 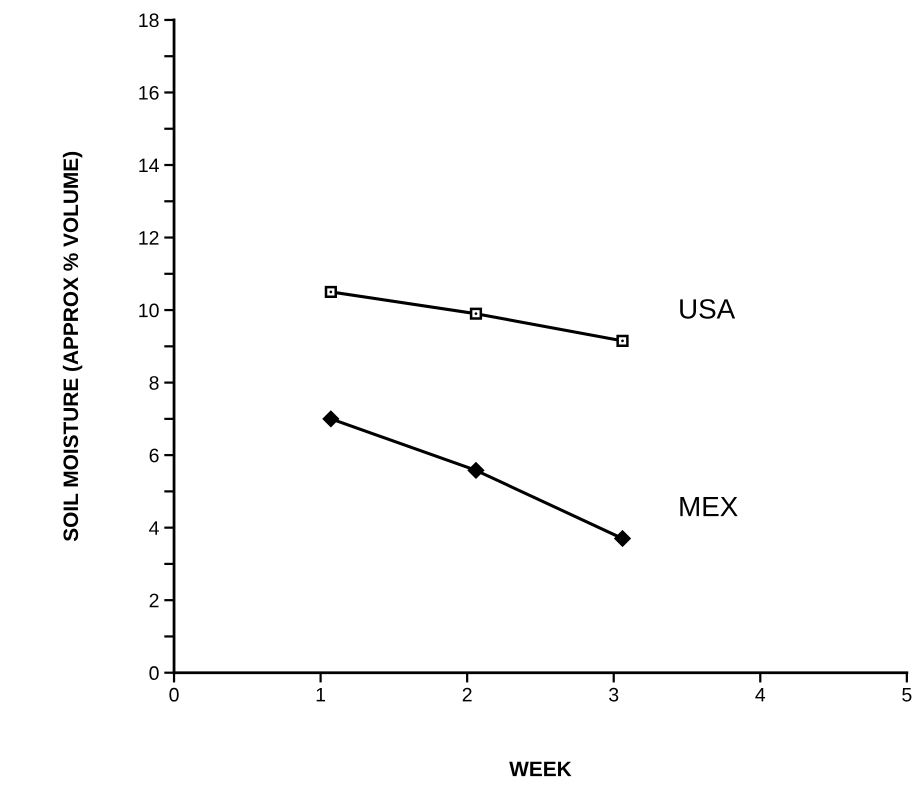 What do you see at coordinates (149, 165) in the screenshot?
I see `y-tick-label: 14` at bounding box center [149, 165].